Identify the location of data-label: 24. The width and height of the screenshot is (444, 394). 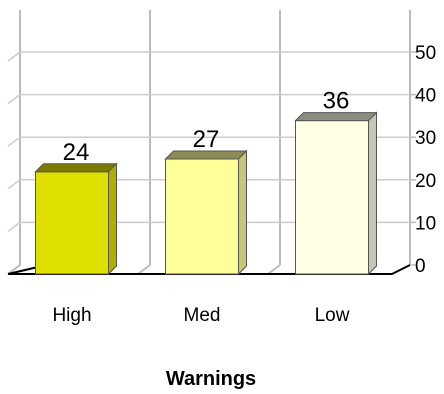
(76, 152).